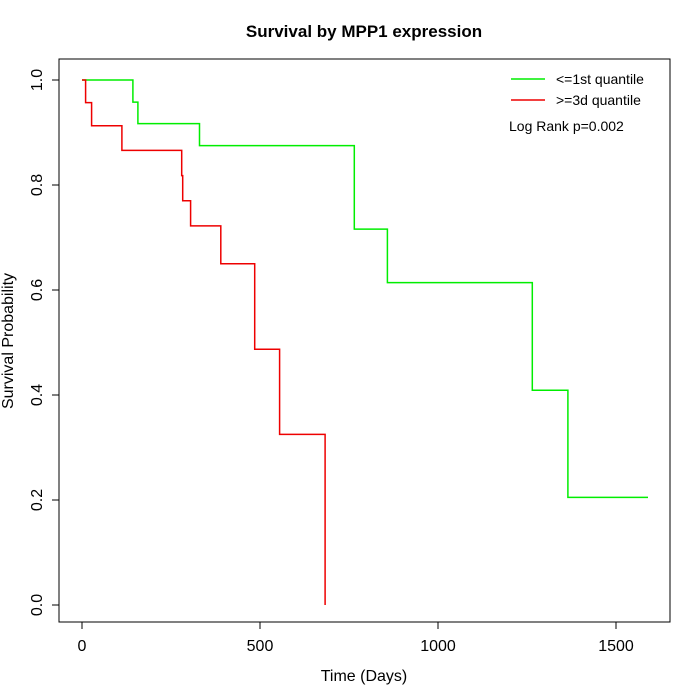  What do you see at coordinates (37, 80) in the screenshot?
I see `y-tick-label: 1.0` at bounding box center [37, 80].